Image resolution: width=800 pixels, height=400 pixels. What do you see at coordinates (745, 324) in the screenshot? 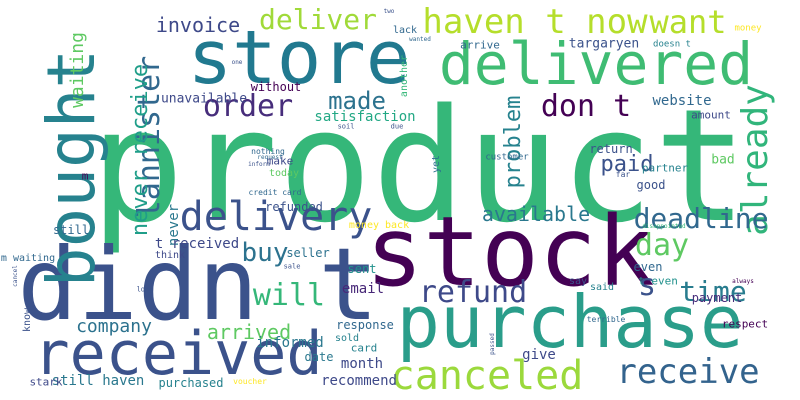
I see `word: respect` at bounding box center [745, 324].